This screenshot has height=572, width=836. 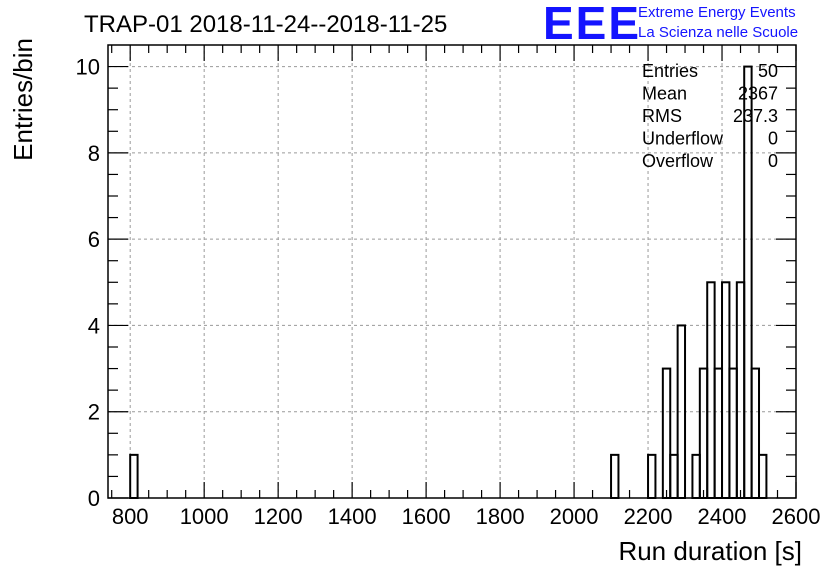 I want to click on stats-value: 2367, so click(x=758, y=94).